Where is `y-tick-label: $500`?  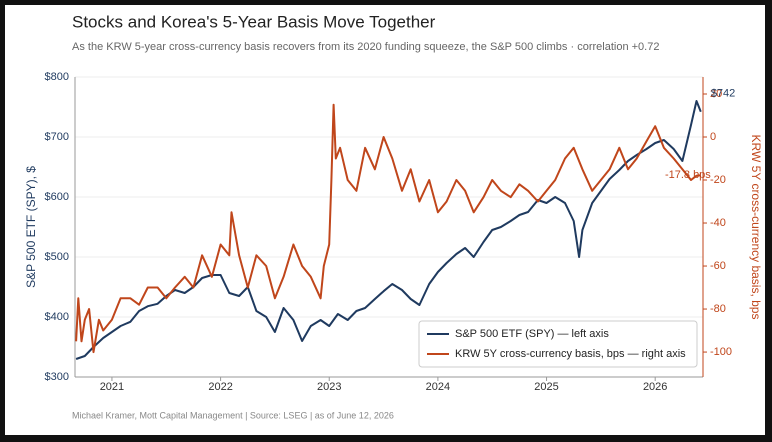 y-tick-label: $500 is located at coordinates (57, 257).